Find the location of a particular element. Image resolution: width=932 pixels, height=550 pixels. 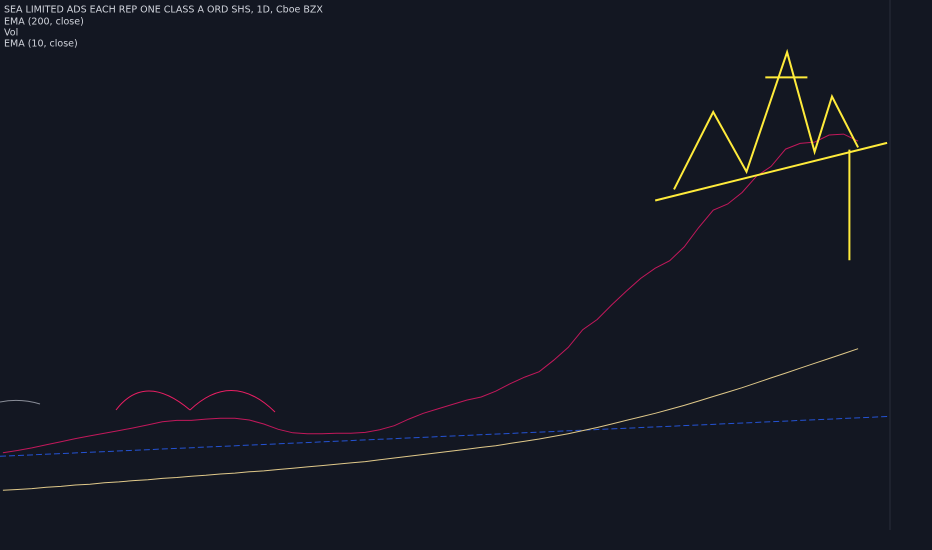

indicator: EMA (200, close) is located at coordinates (44, 22).